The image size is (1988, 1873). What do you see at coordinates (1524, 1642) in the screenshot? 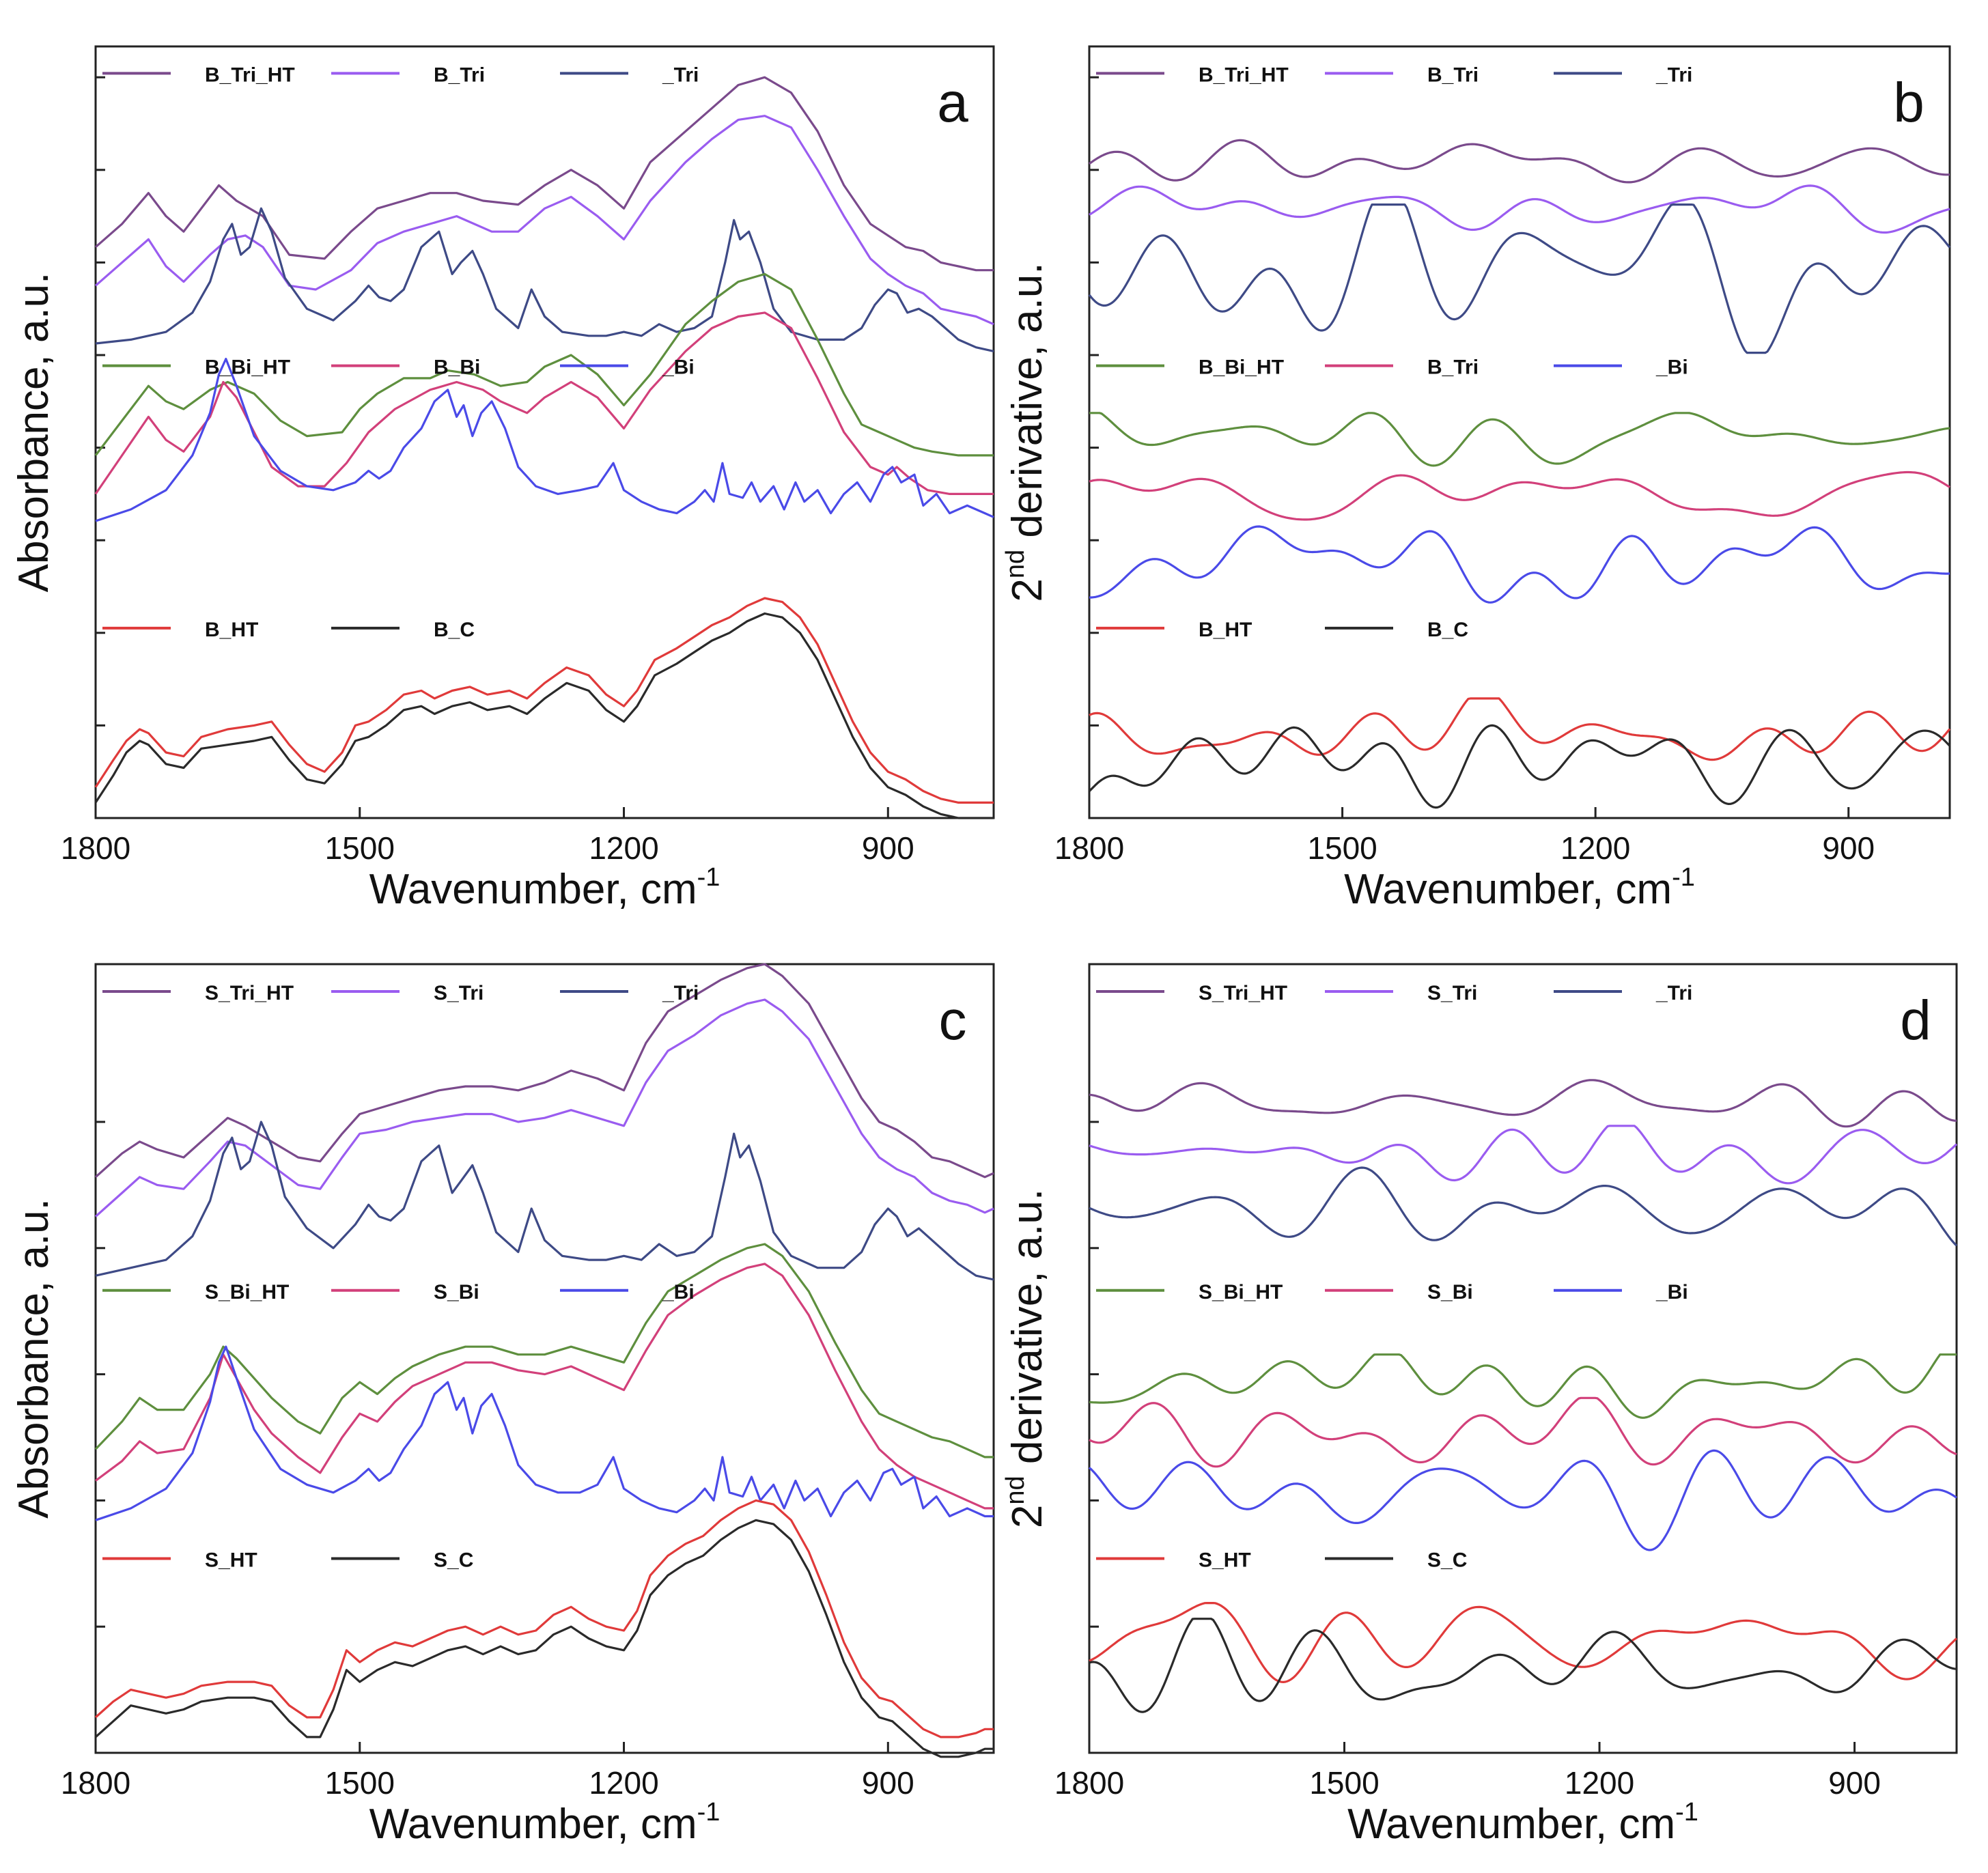
I see `series-line-d-S_HT` at bounding box center [1524, 1642].